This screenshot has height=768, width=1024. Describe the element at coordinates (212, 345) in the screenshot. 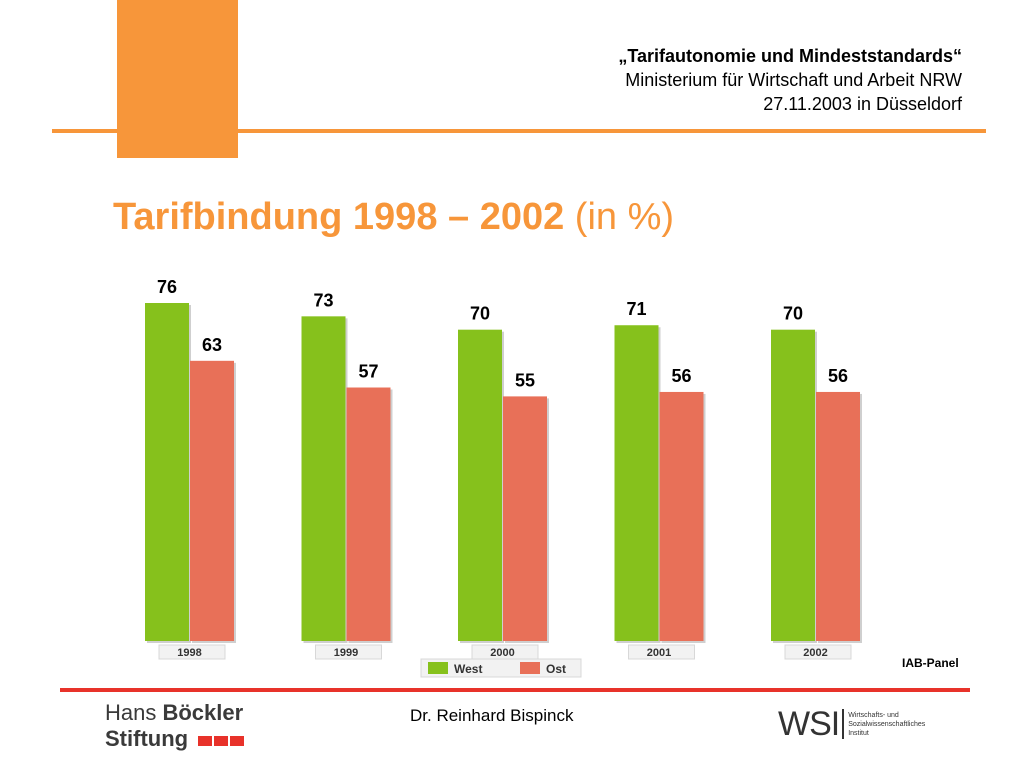

I see `data-label-ost-1998: 63` at that location.